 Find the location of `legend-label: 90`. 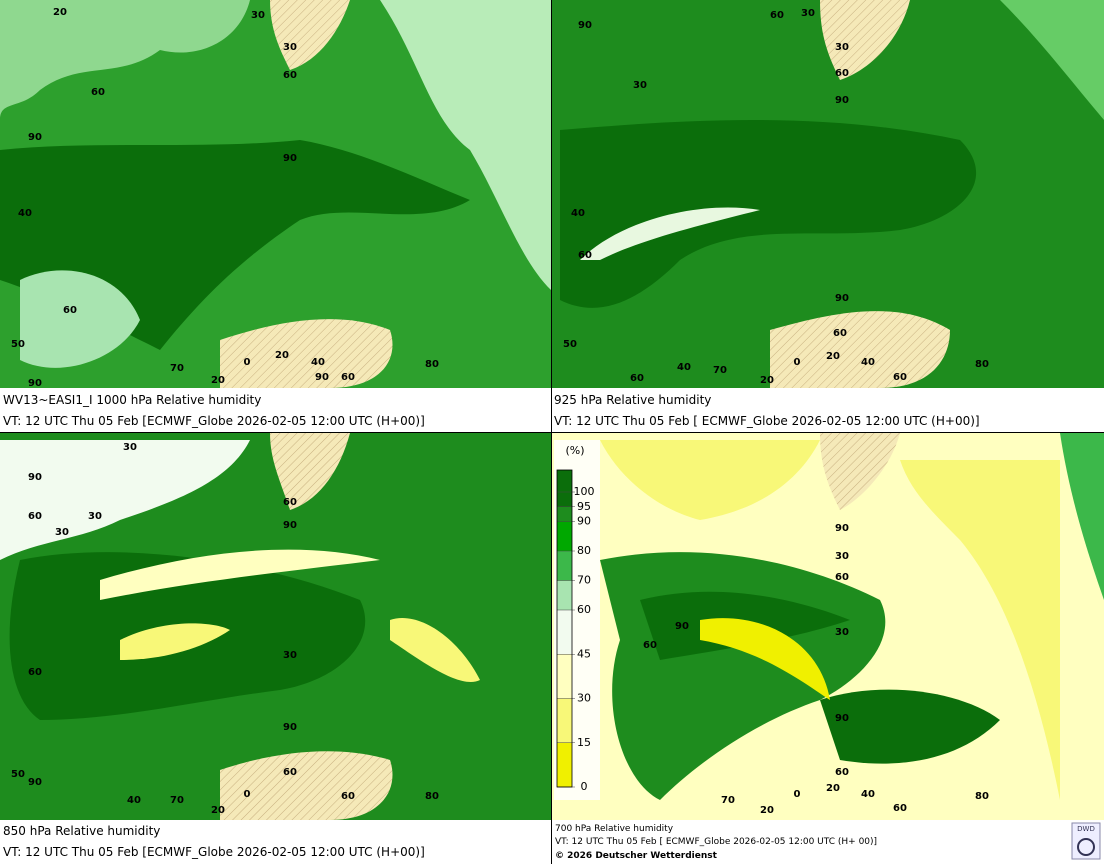

legend-label: 90 is located at coordinates (584, 521).